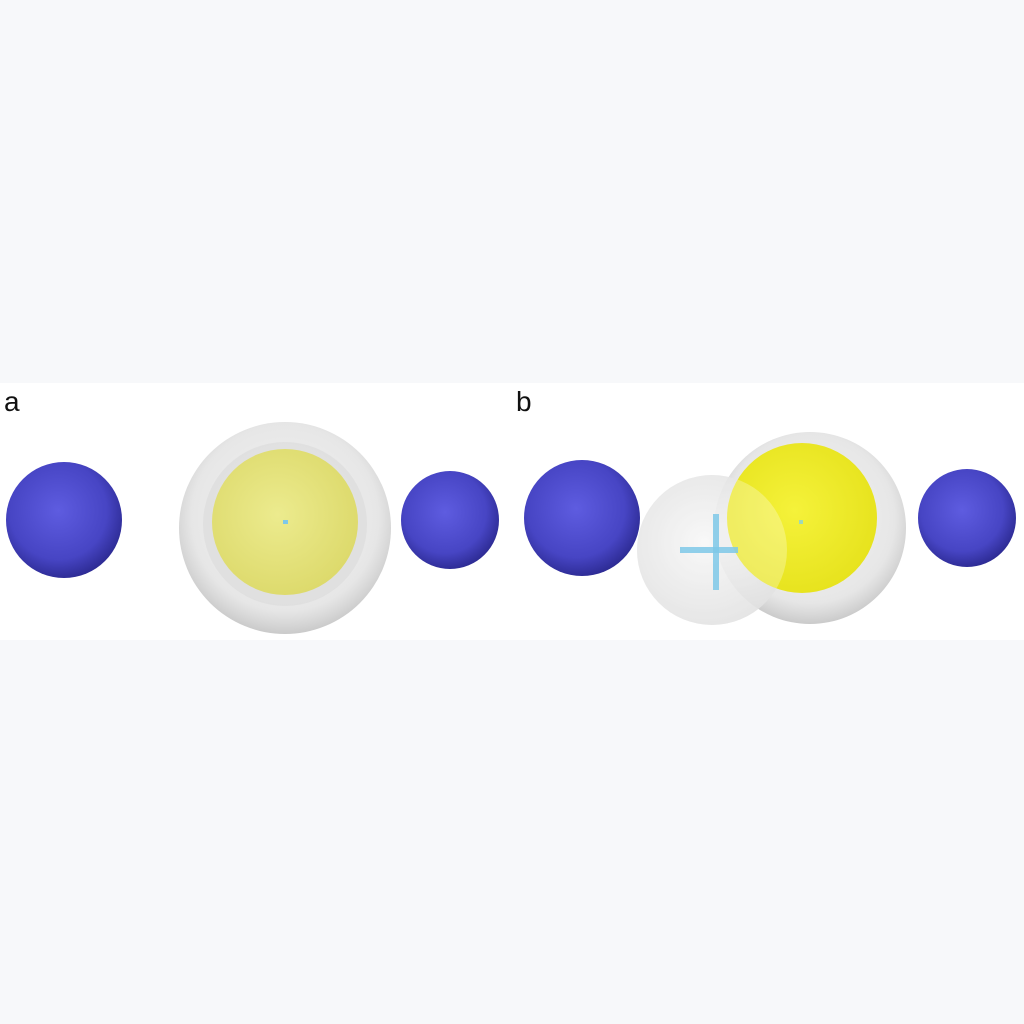 Image resolution: width=1024 pixels, height=1024 pixels. I want to click on blue-sphere-left-a, so click(64, 520).